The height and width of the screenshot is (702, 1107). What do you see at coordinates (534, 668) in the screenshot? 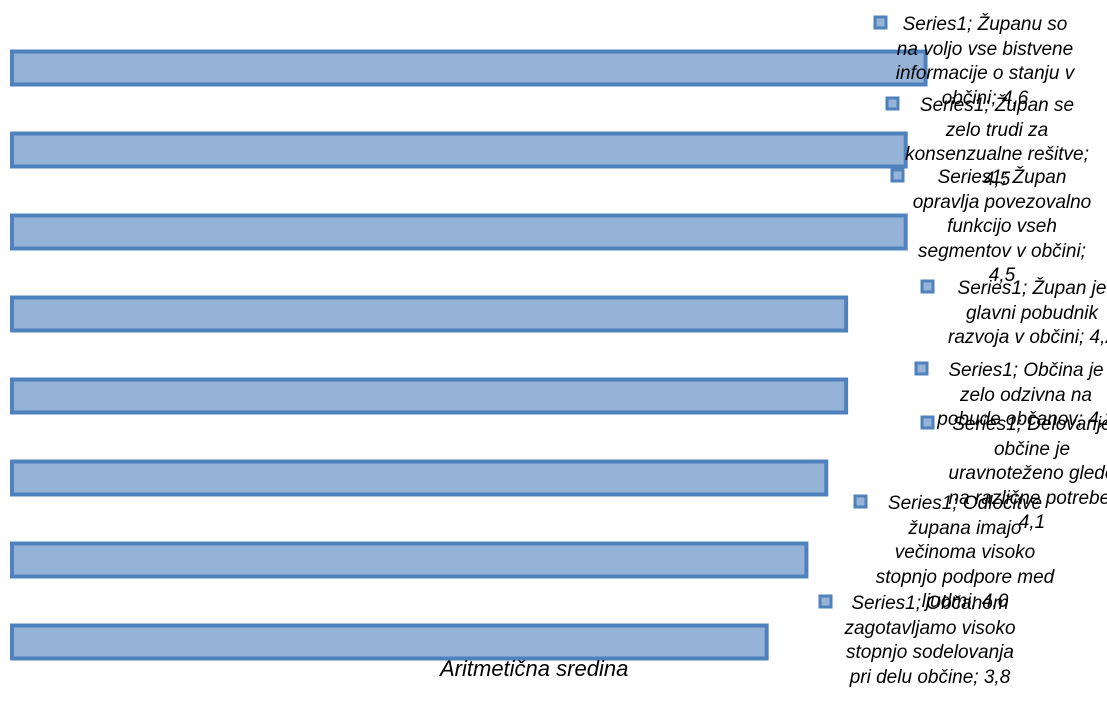
I see `x-axis-title: Aritmetična sredina` at bounding box center [534, 668].